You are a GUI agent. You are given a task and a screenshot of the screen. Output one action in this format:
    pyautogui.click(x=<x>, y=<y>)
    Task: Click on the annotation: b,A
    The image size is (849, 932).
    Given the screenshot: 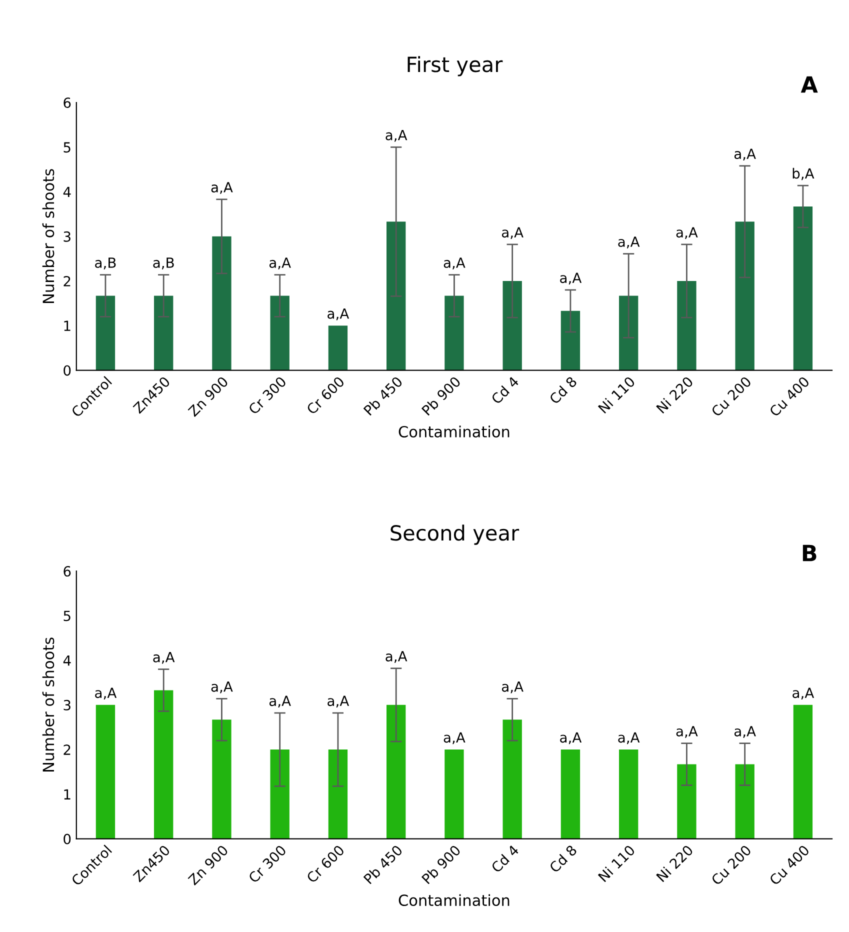 What is the action you would take?
    pyautogui.click(x=803, y=174)
    